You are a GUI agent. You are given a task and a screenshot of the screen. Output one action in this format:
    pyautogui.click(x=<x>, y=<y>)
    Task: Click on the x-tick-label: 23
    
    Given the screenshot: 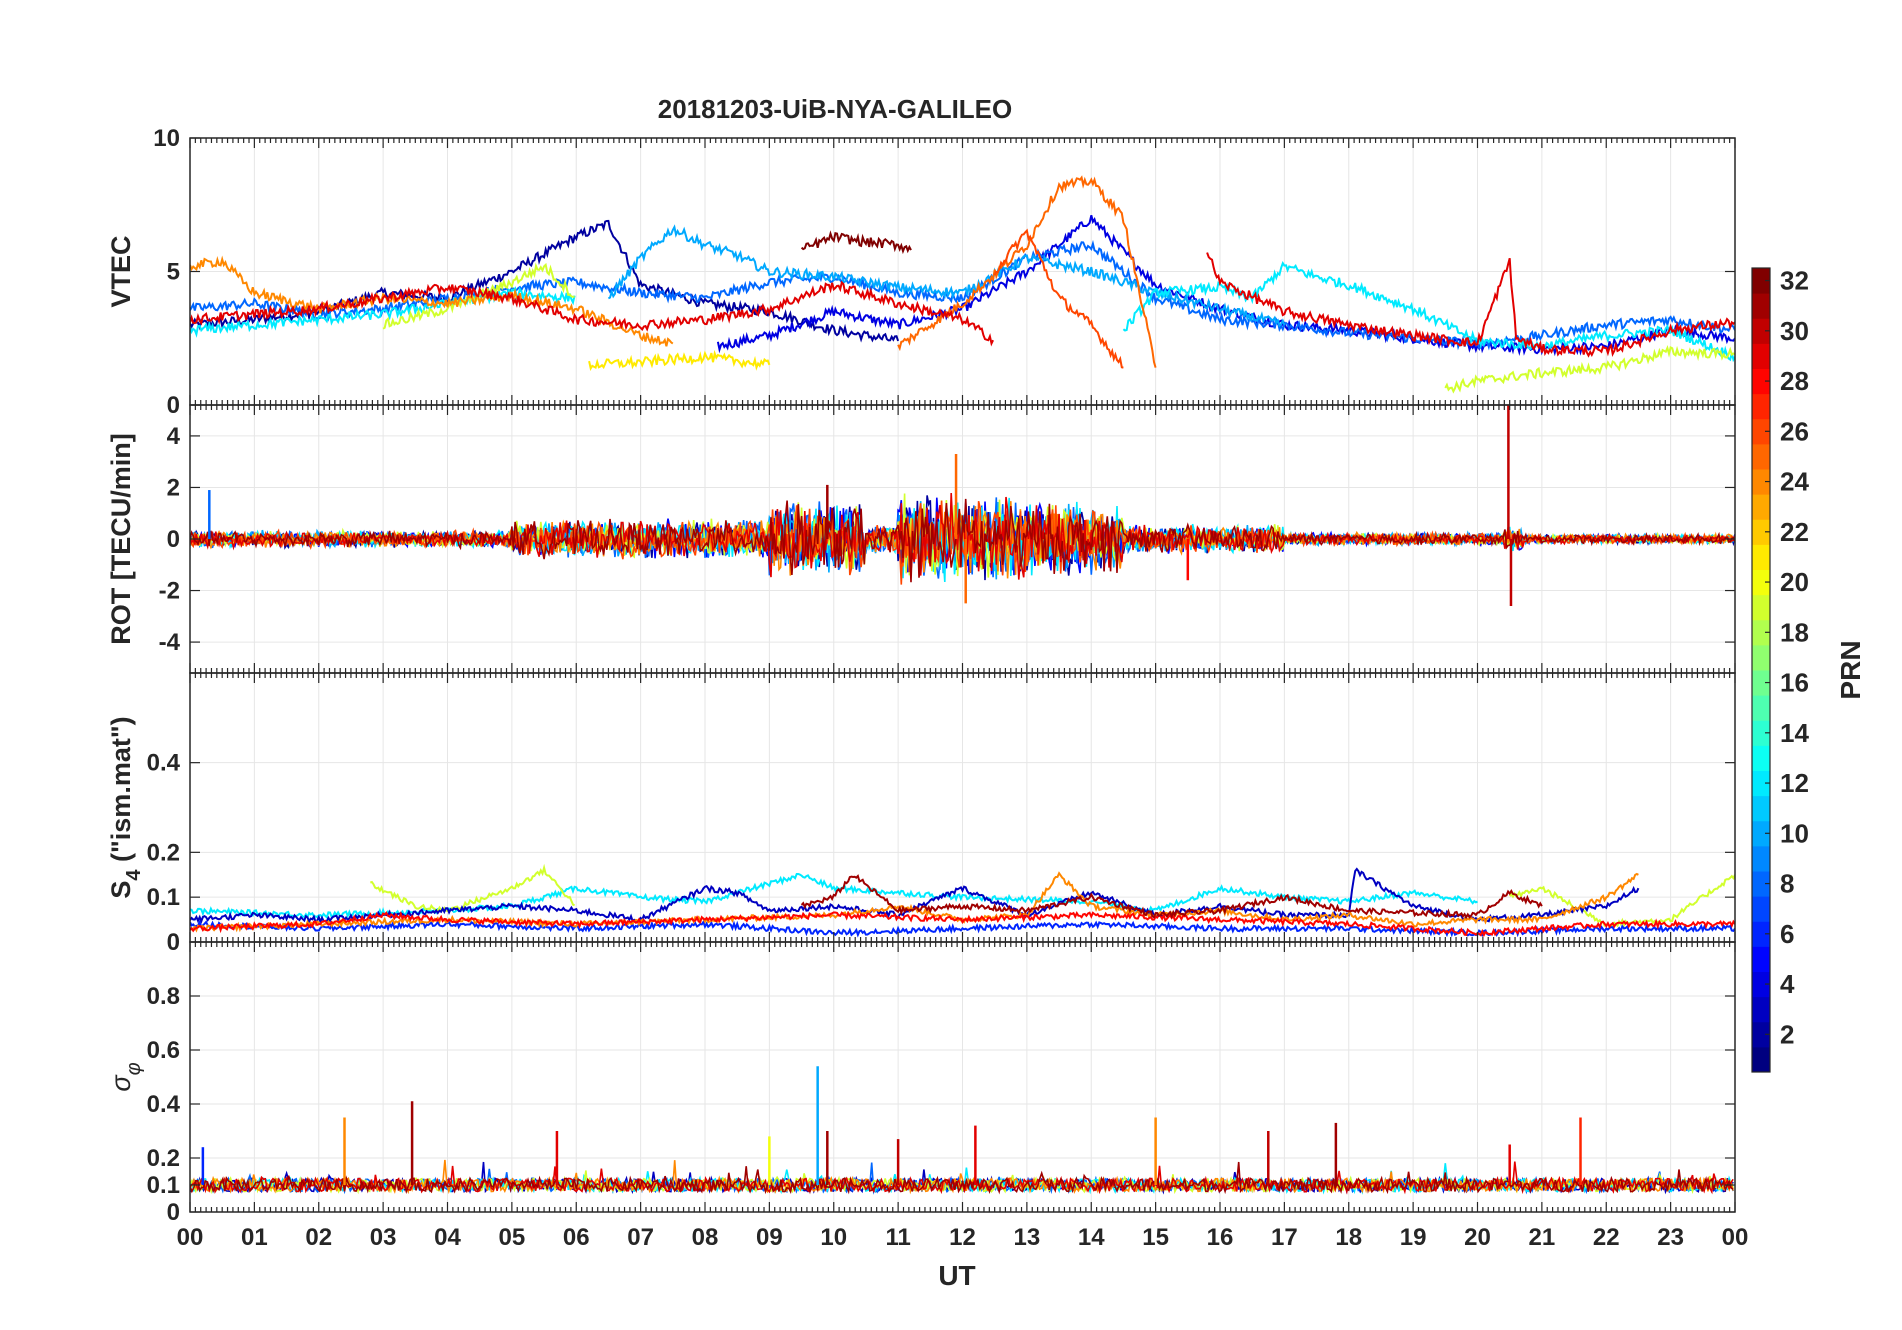 What is the action you would take?
    pyautogui.click(x=1670, y=1237)
    